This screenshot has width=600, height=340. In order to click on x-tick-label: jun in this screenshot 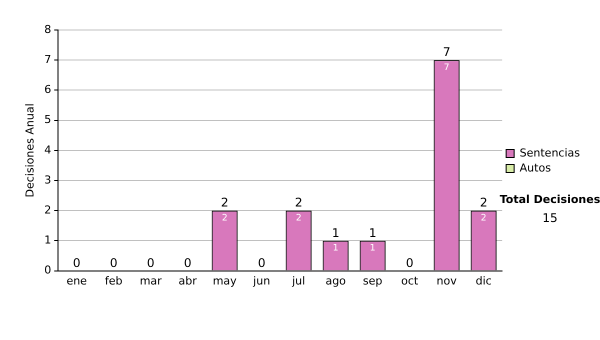, I will do `click(261, 281)`.